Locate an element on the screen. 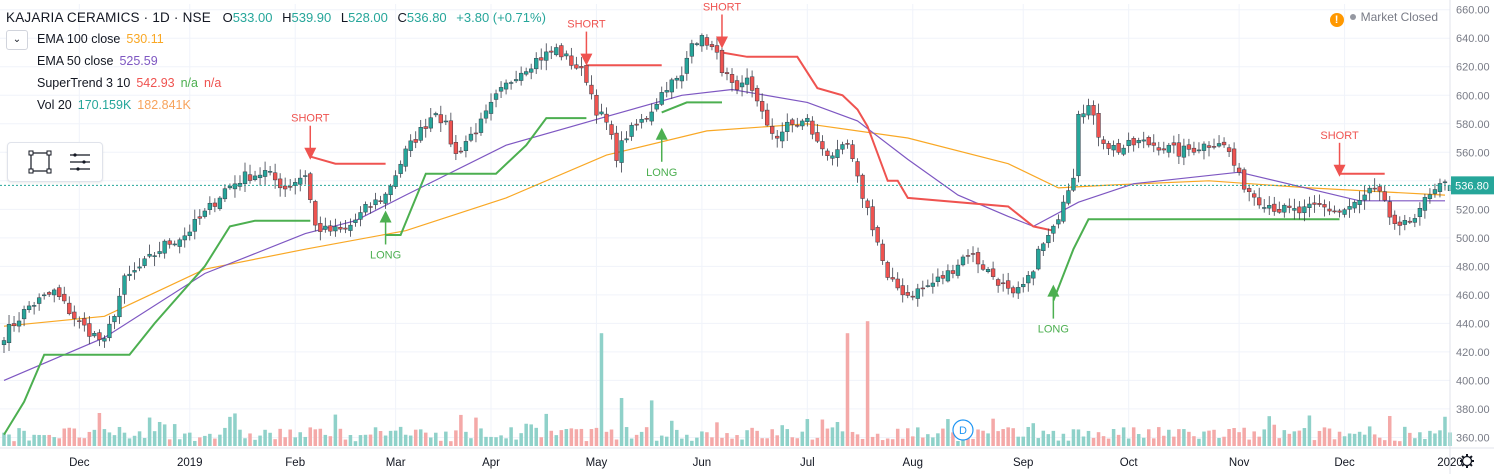  dividend-marker is located at coordinates (963, 430).